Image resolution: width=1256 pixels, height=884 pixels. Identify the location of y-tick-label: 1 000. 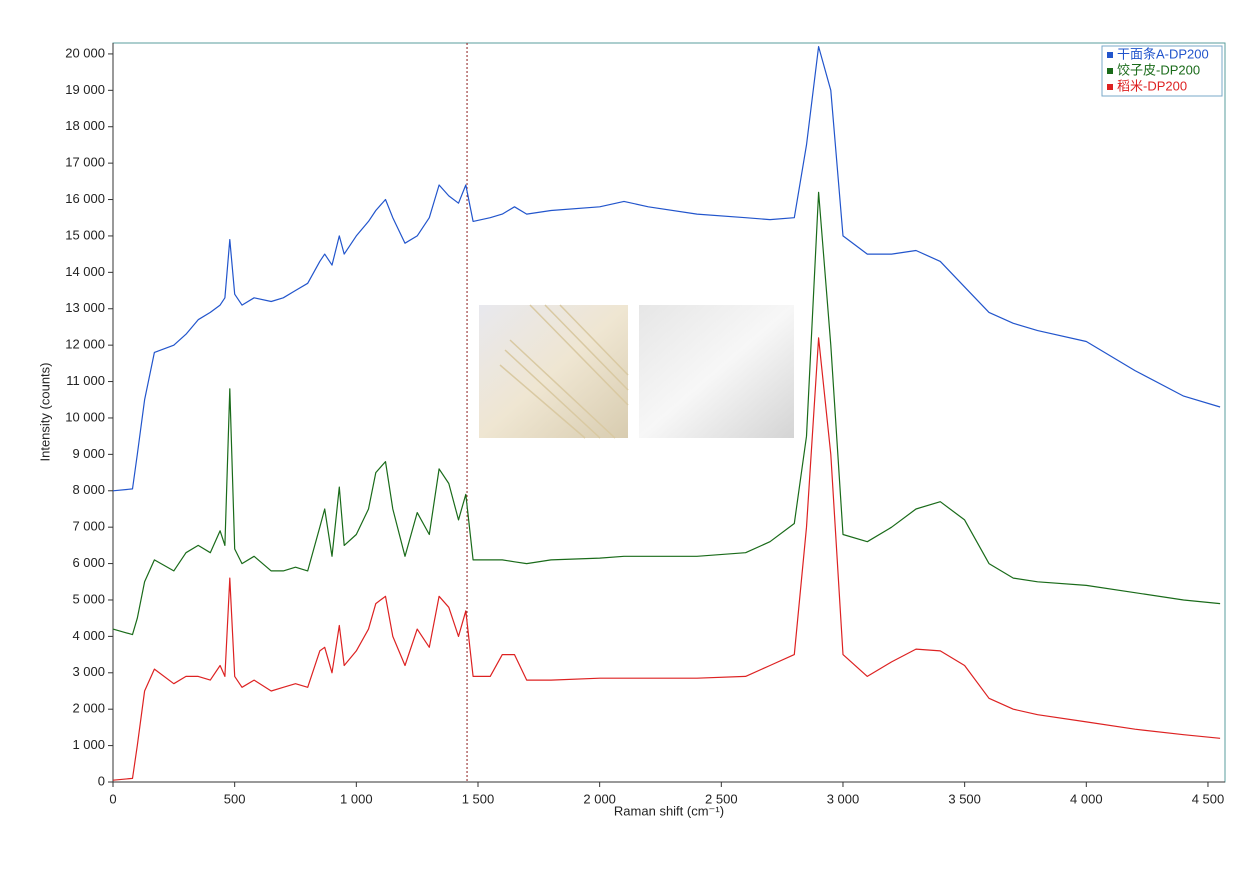
(88, 744).